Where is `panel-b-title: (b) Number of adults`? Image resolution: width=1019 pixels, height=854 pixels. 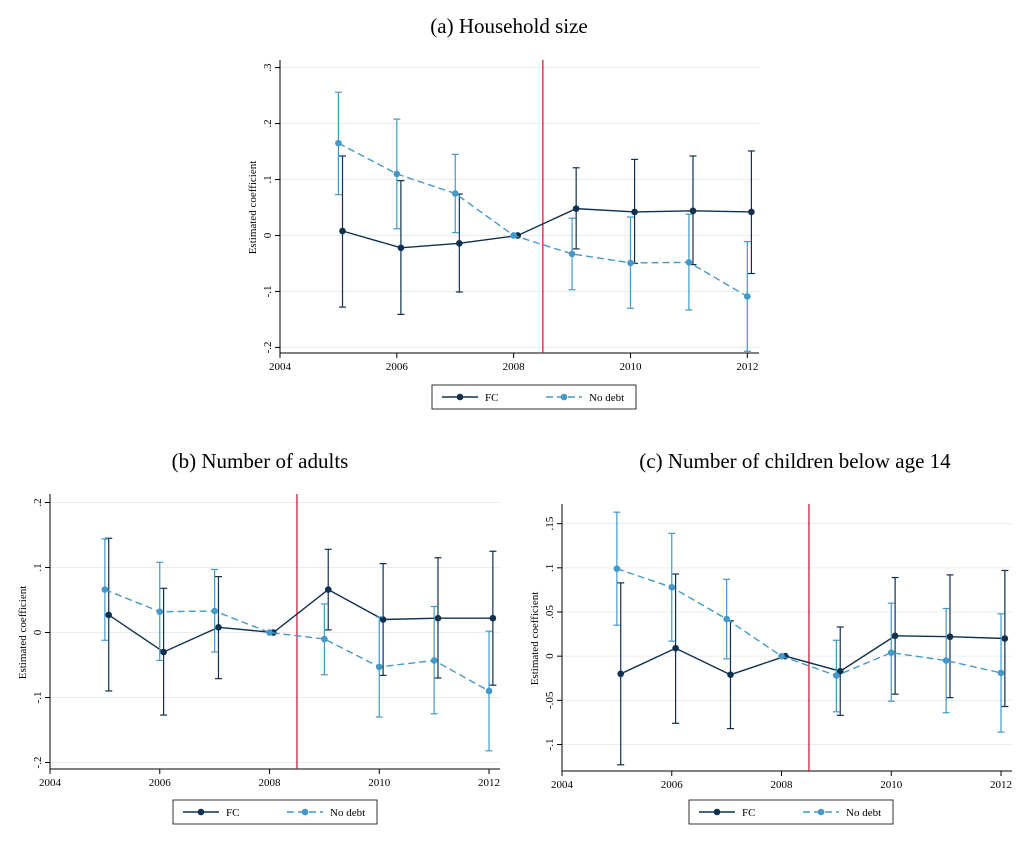
panel-b-title: (b) Number of adults is located at coordinates (260, 461).